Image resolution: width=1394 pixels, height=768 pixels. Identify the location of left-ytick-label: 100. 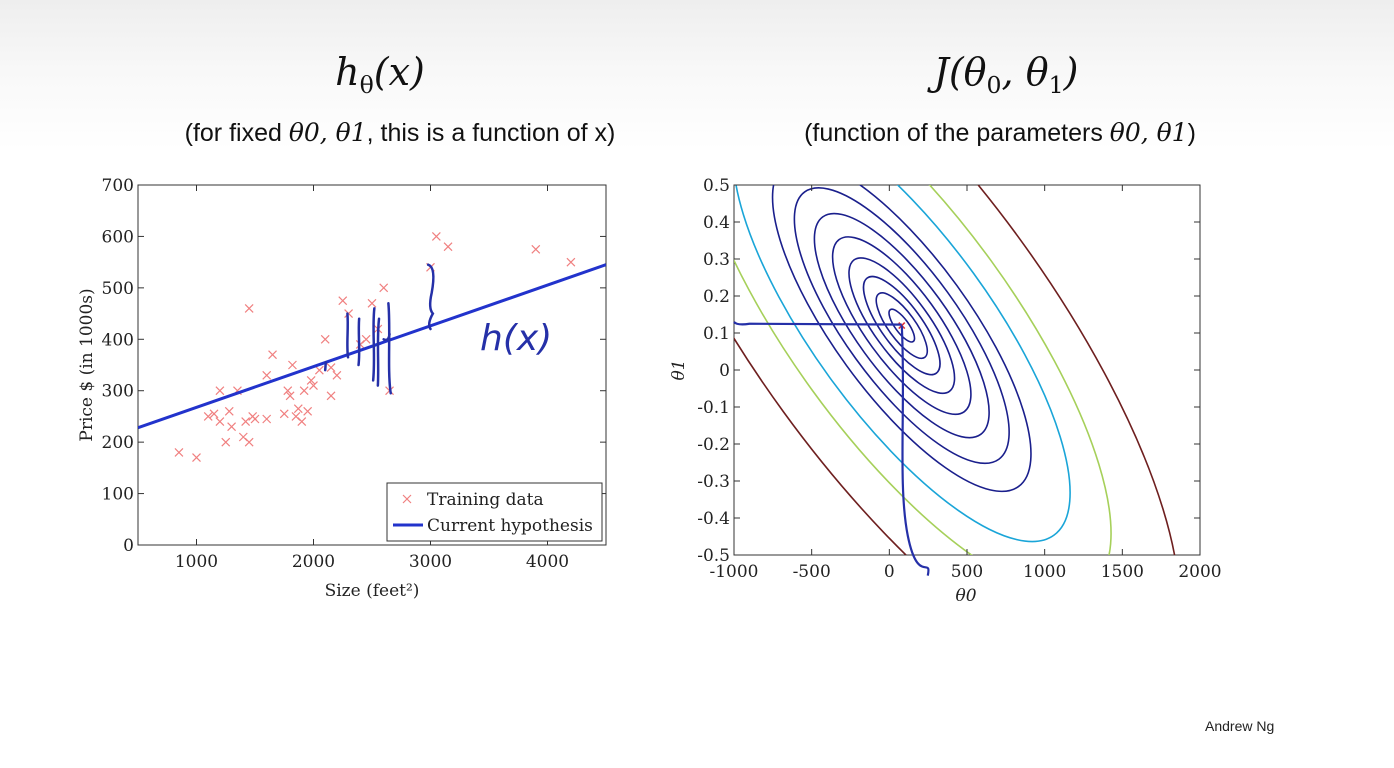
(118, 495).